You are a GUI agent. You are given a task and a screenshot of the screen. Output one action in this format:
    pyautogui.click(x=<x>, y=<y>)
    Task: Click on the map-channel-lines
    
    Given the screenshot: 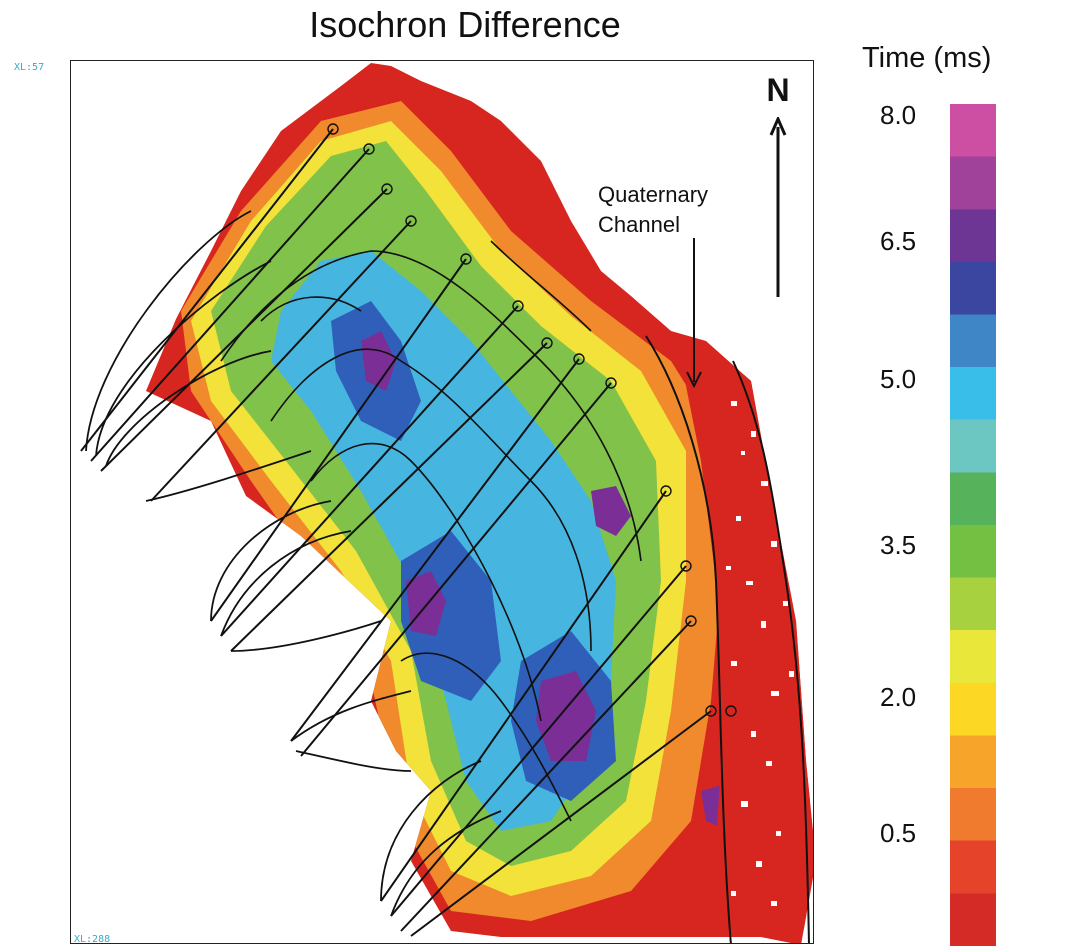 What is the action you would take?
    pyautogui.click(x=727, y=639)
    